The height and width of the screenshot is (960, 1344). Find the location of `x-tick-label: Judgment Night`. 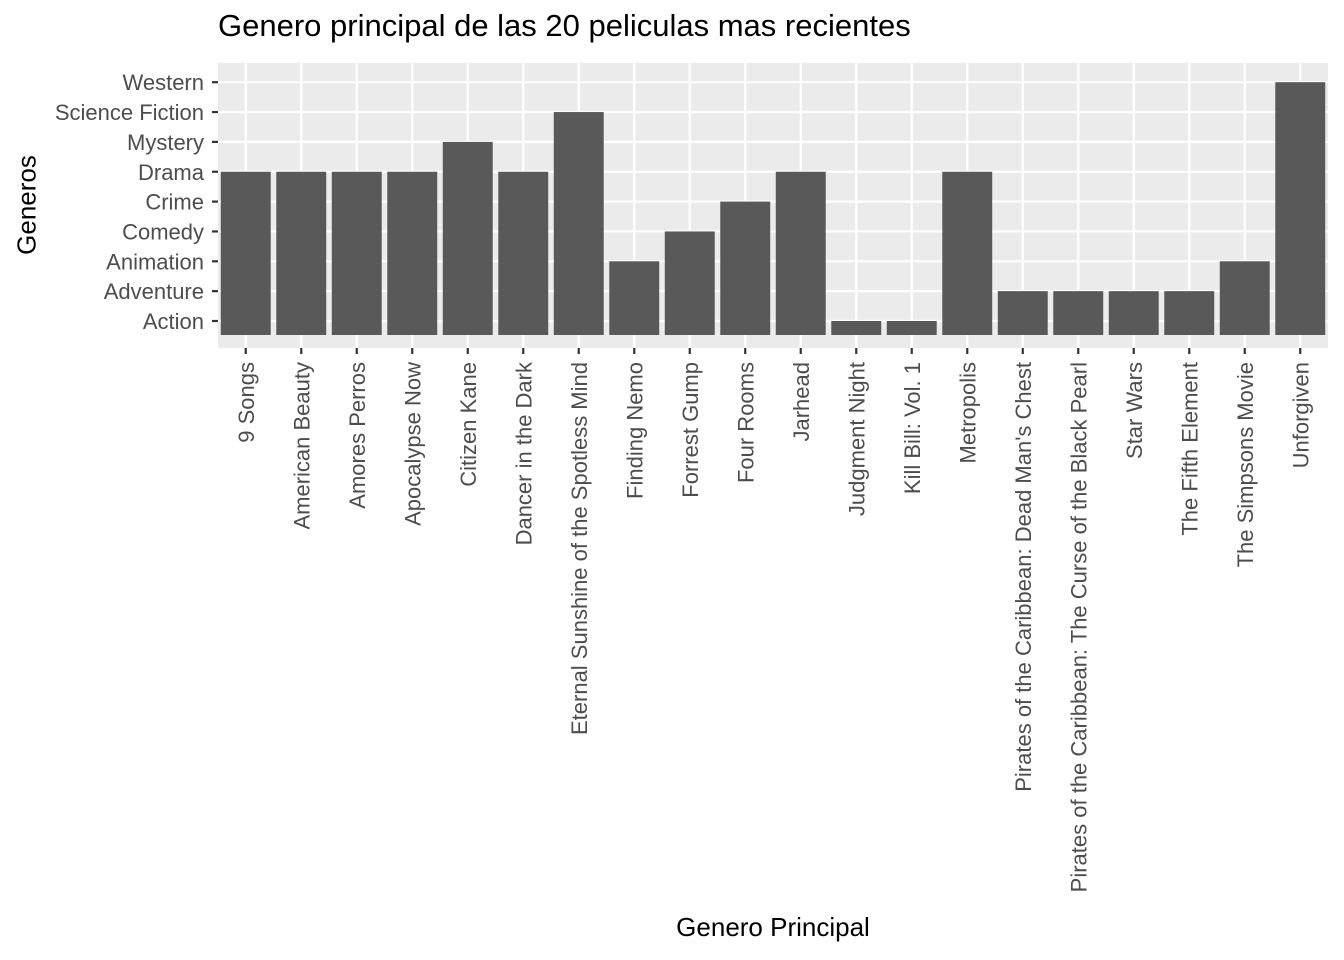

x-tick-label: Judgment Night is located at coordinates (856, 439).